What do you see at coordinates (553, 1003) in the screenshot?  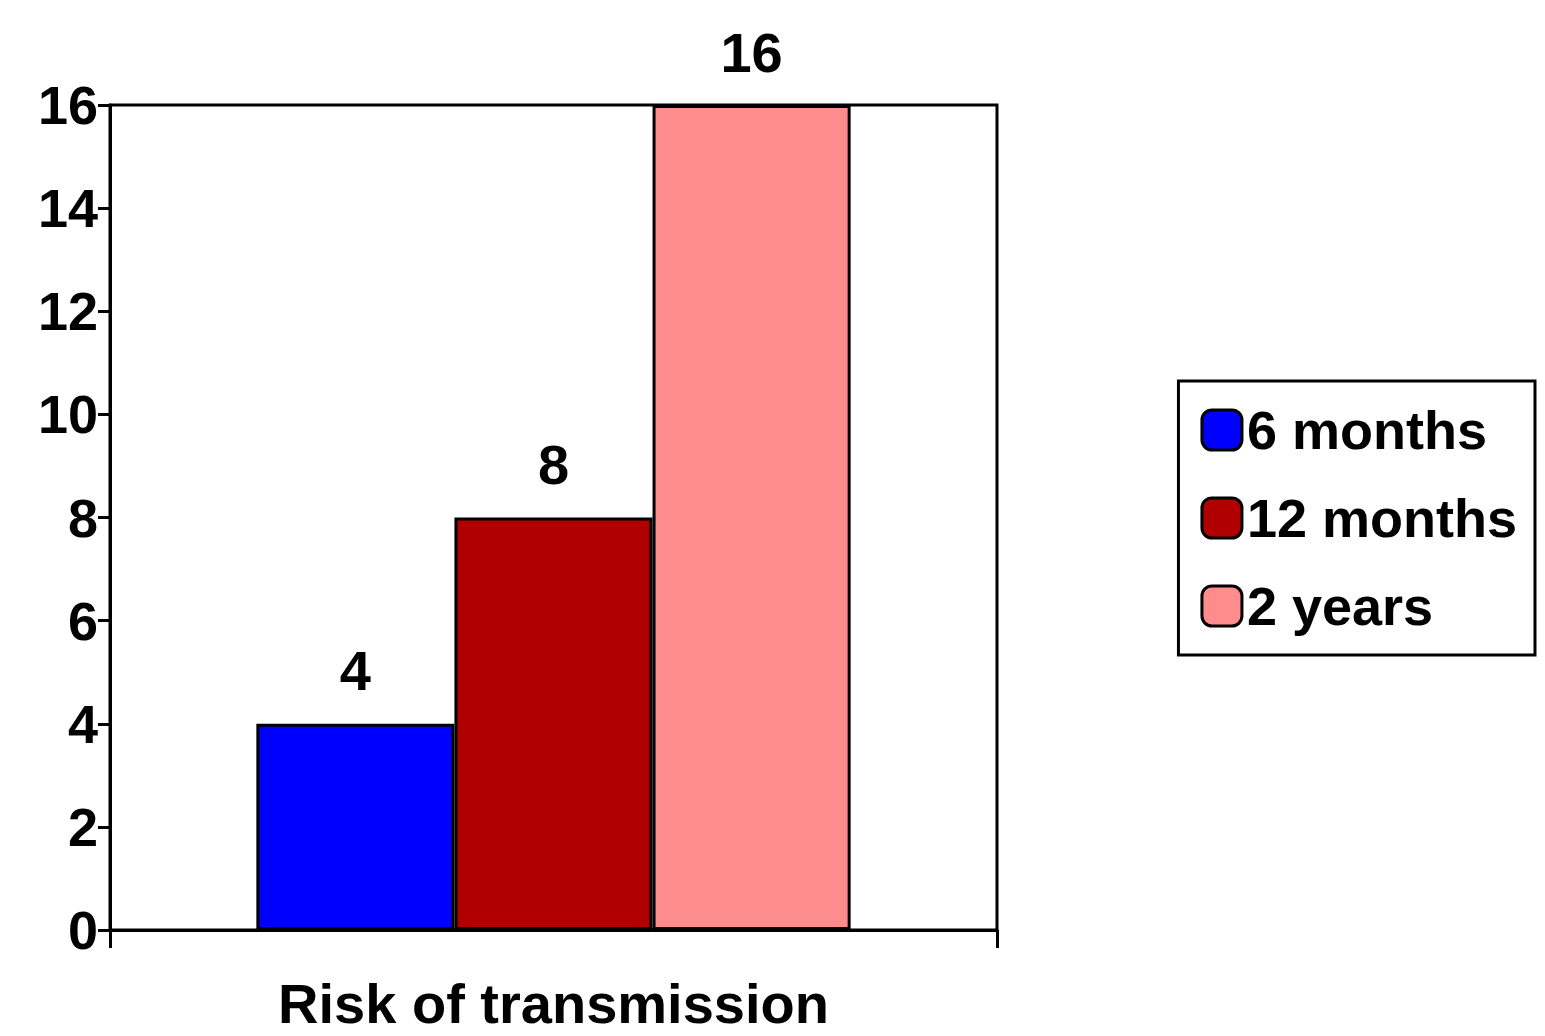 I see `x-axis-title: Risk of transmission` at bounding box center [553, 1003].